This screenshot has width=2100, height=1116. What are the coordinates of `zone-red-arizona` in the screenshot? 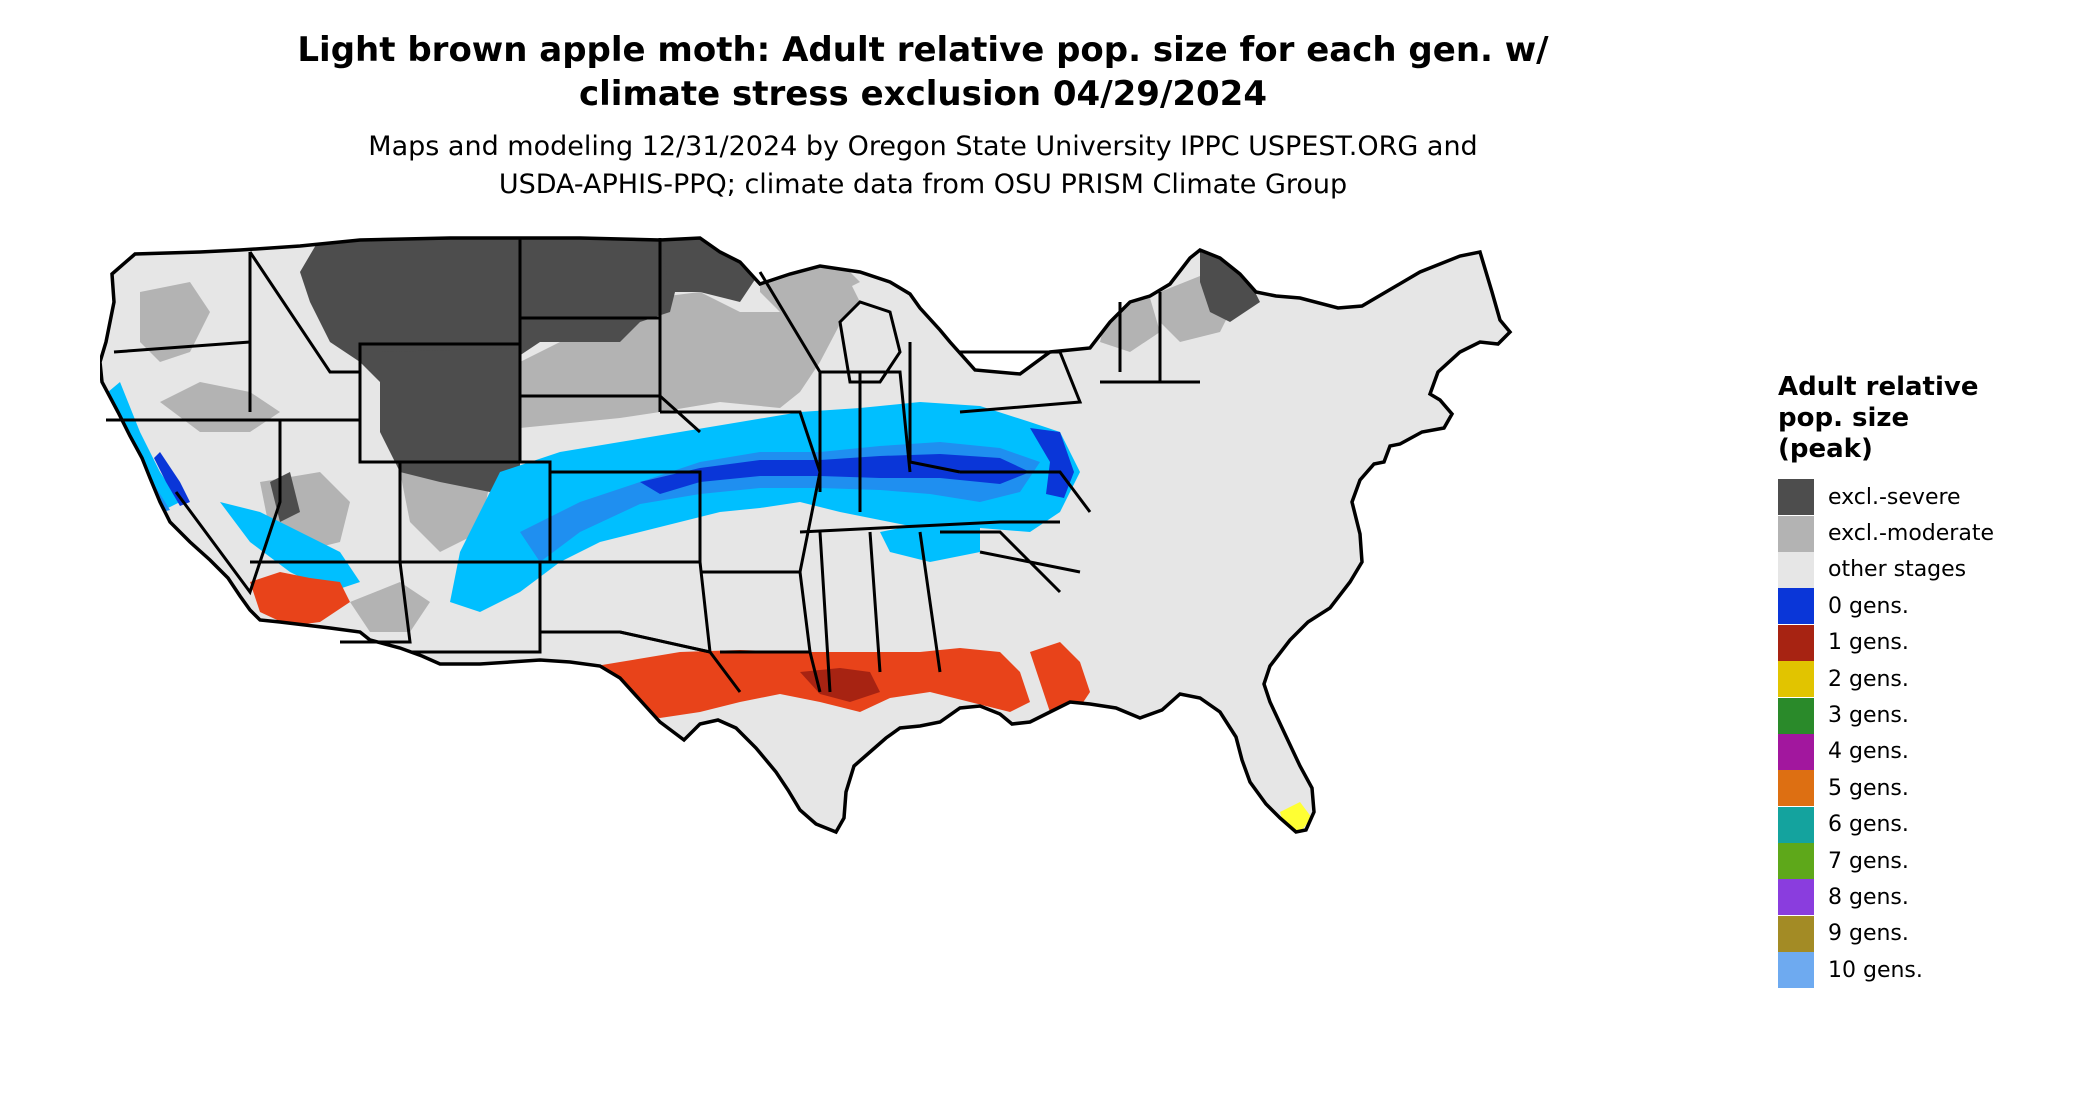 It's located at (300, 599).